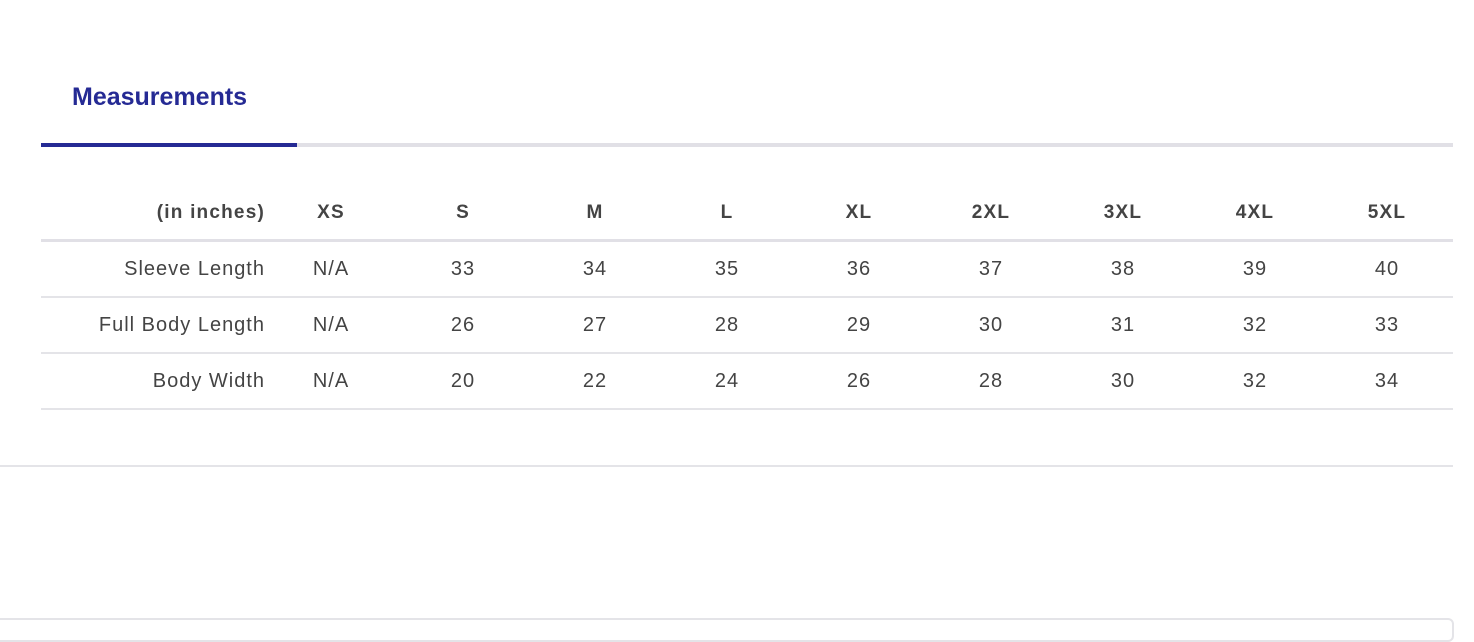 The image size is (1474, 642). What do you see at coordinates (463, 214) in the screenshot?
I see `size-header: S` at bounding box center [463, 214].